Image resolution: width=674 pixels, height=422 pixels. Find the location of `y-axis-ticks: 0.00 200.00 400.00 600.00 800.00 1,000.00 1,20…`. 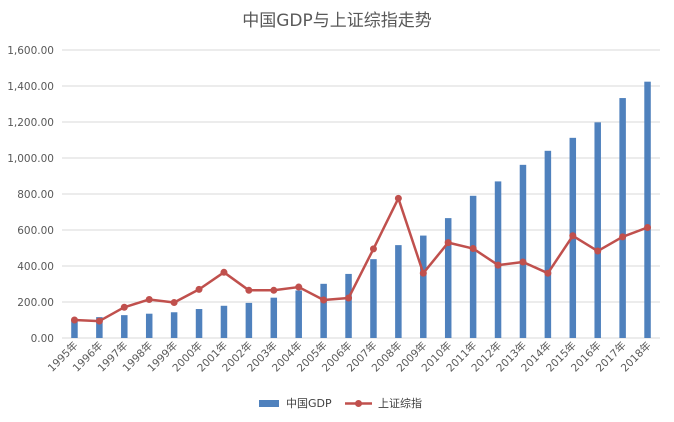

y-axis-ticks: 0.00 200.00 400.00 600.00 800.00 1,000.00 1,20… is located at coordinates (30, 195).